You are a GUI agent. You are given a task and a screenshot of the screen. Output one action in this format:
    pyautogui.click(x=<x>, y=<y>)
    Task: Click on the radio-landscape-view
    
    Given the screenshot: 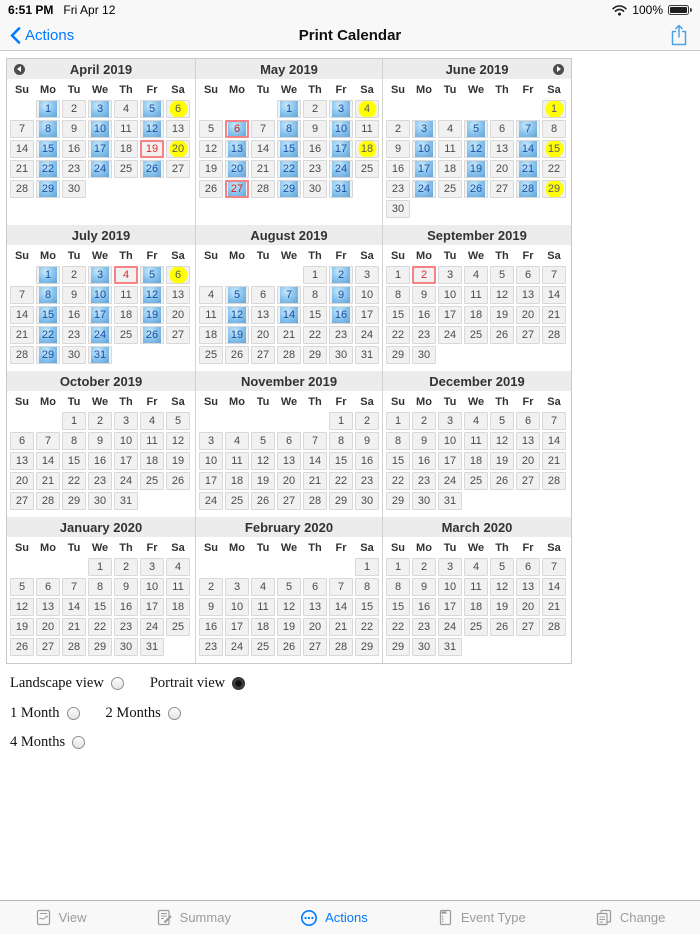 What is the action you would take?
    pyautogui.click(x=117, y=683)
    